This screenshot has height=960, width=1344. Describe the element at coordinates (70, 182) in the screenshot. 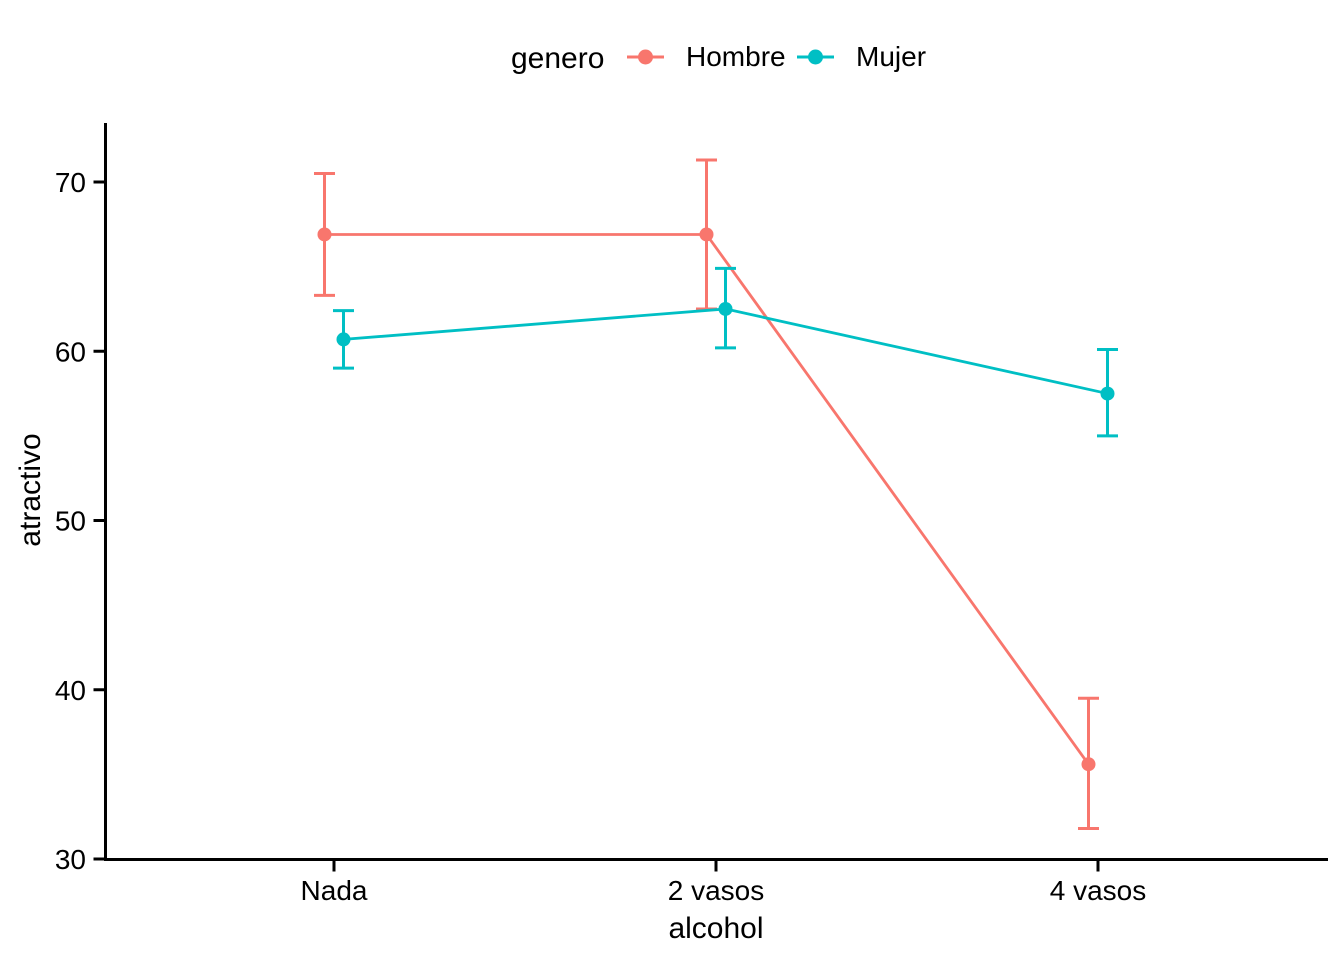

I see `y-tick-label: 70` at that location.